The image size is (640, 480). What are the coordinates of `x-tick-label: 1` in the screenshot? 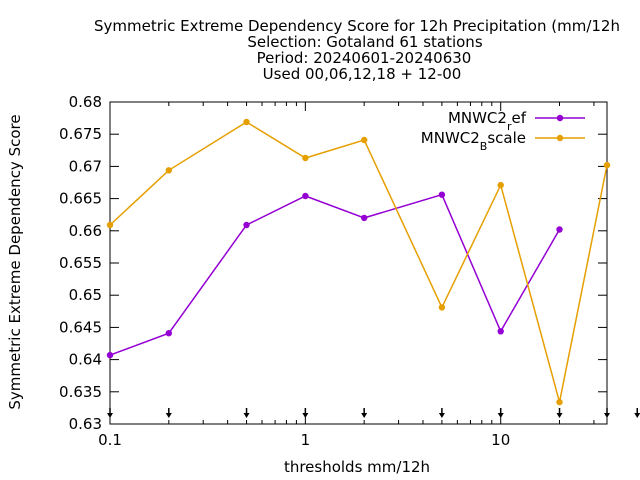 It's located at (306, 440).